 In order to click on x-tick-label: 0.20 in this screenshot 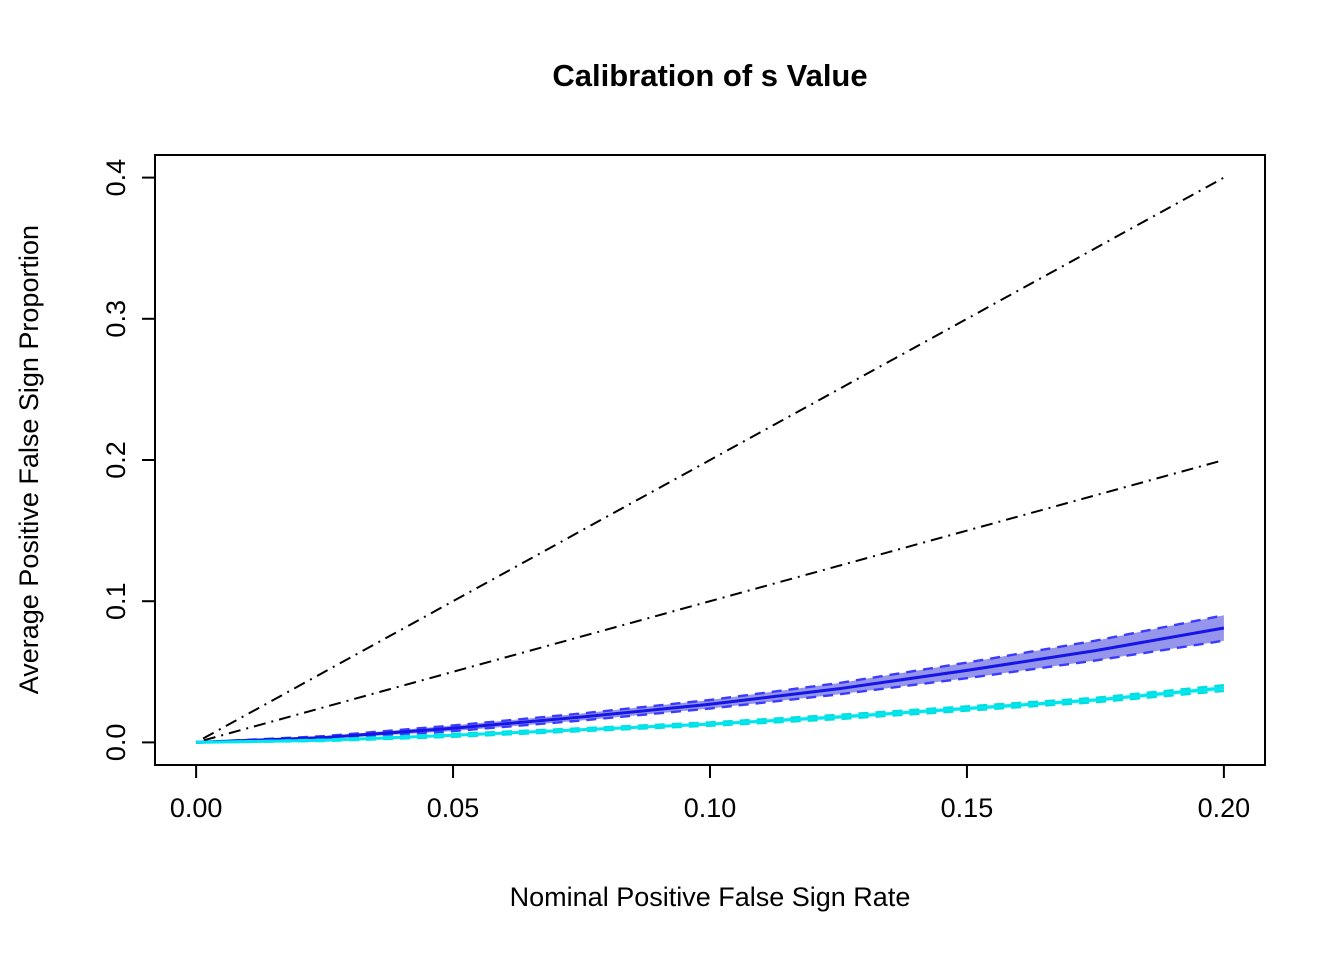, I will do `click(1224, 808)`.